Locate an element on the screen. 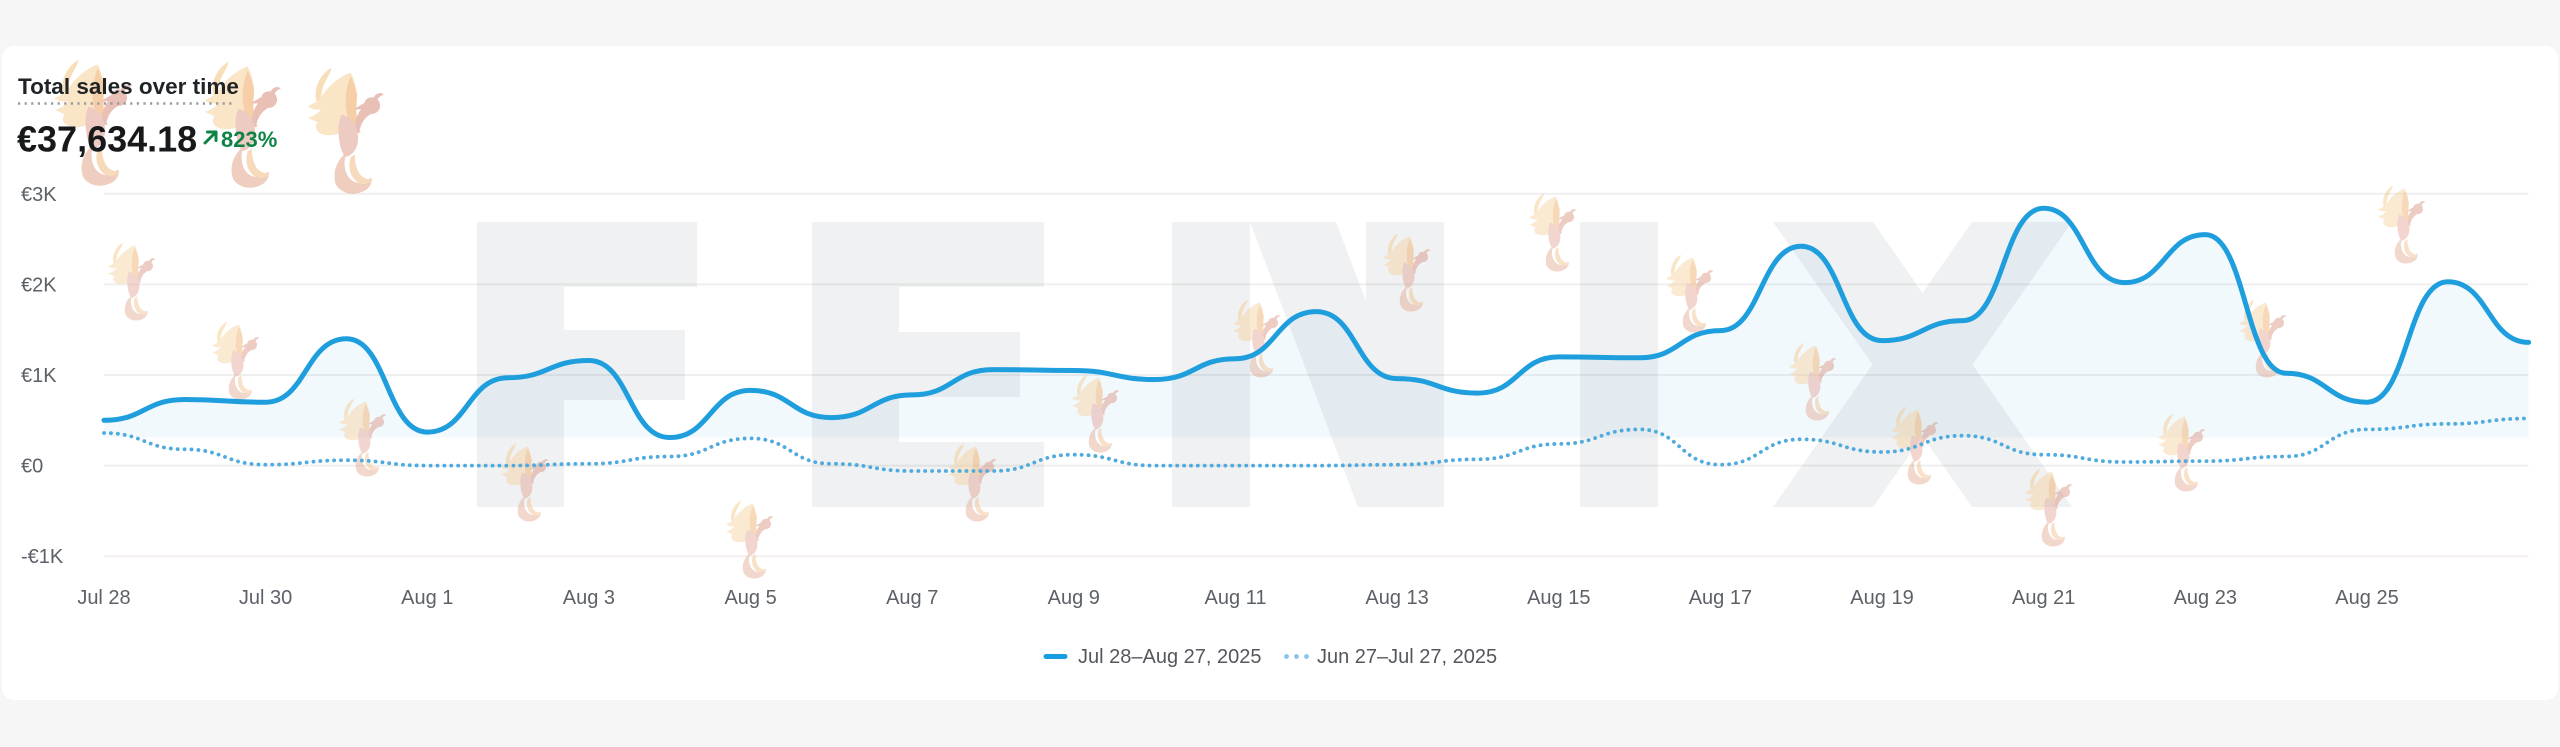 The image size is (2560, 747). svg-text: Total sales over time is located at coordinates (128, 86).